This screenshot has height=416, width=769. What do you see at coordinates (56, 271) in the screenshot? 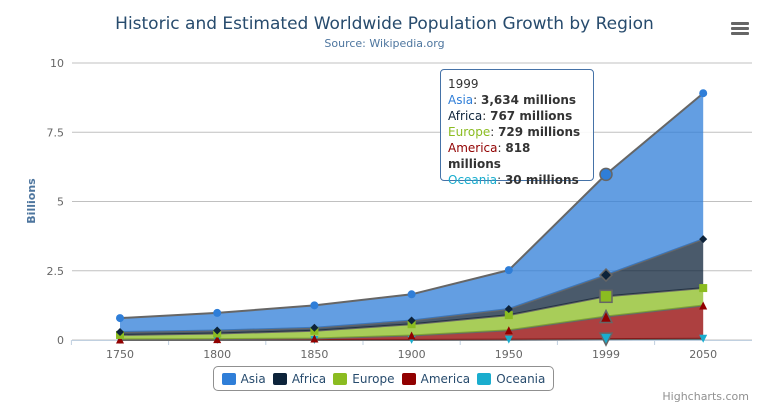
I see `y-tick-label: 2.5` at bounding box center [56, 271].